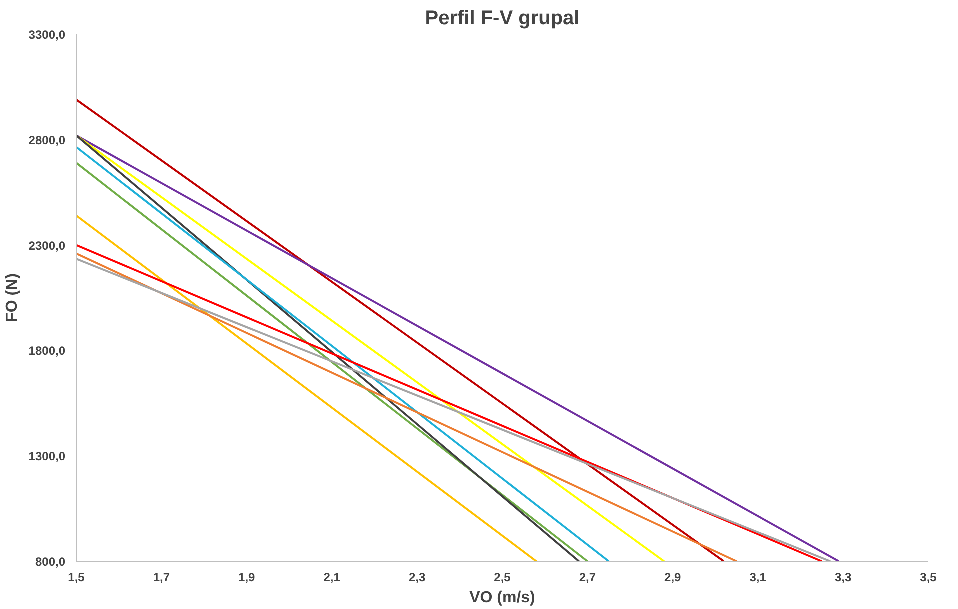  What do you see at coordinates (673, 577) in the screenshot?
I see `x-tick-label: 2,9` at bounding box center [673, 577].